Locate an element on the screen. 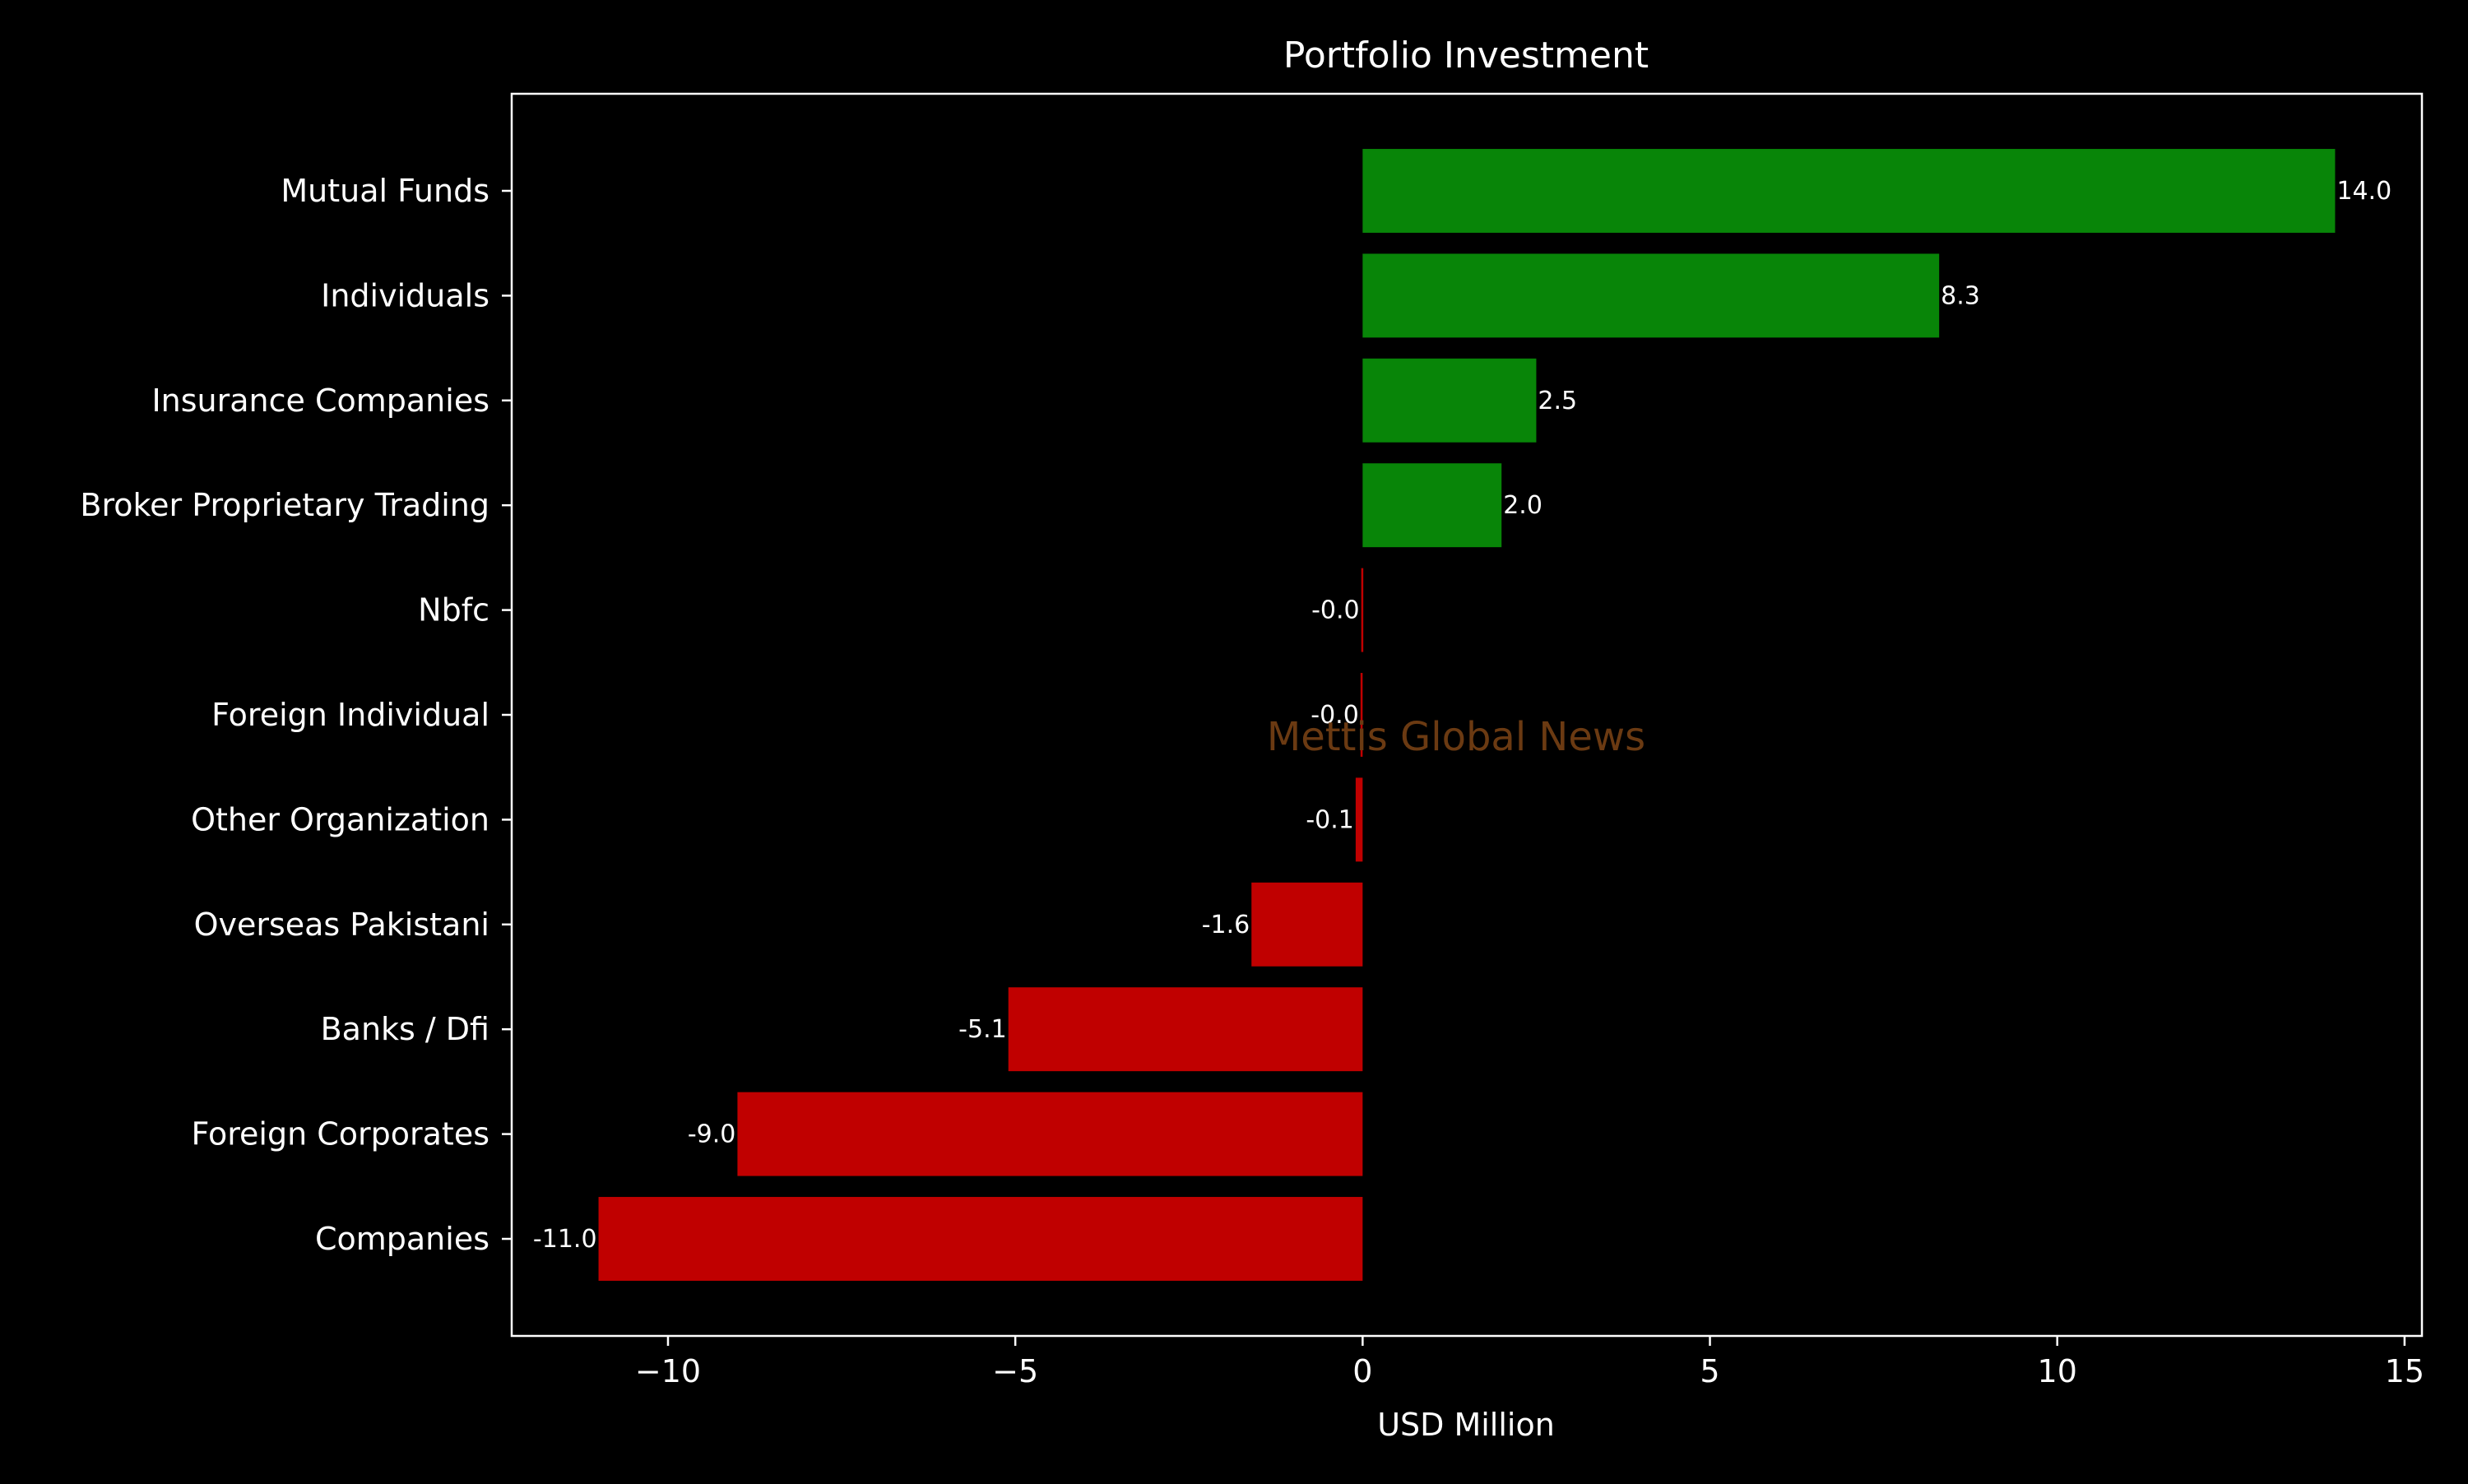 The height and width of the screenshot is (1484, 2468). x-axis: −10 −5 0 5 10 15 is located at coordinates (1529, 1362).